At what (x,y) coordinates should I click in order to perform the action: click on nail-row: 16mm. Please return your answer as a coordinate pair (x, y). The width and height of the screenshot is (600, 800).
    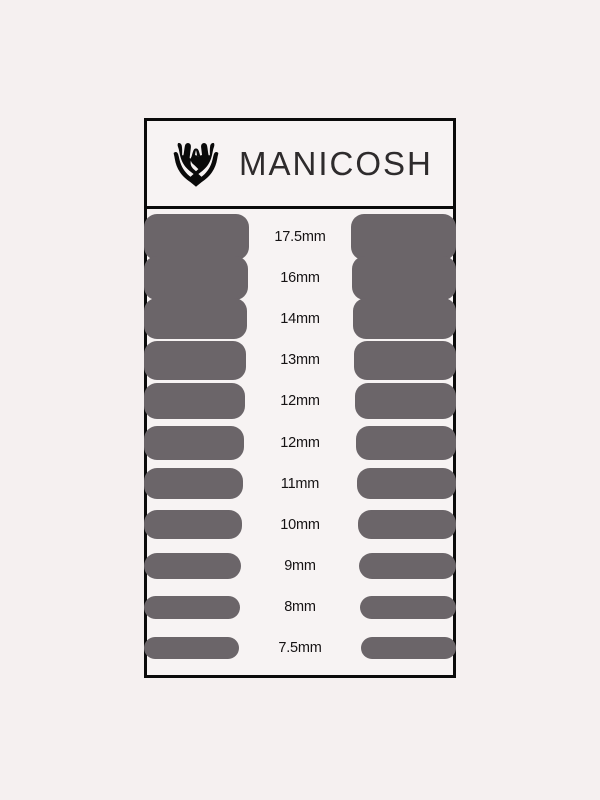
    Looking at the image, I should click on (300, 277).